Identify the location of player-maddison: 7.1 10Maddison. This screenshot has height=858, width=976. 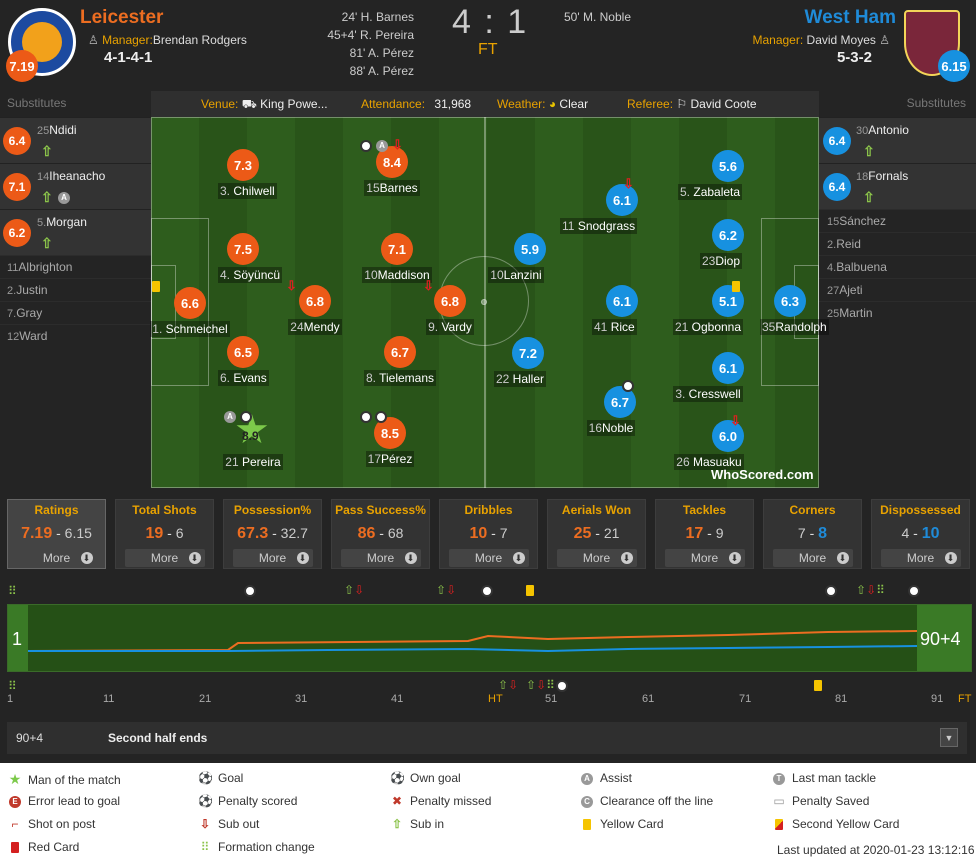
(397, 258).